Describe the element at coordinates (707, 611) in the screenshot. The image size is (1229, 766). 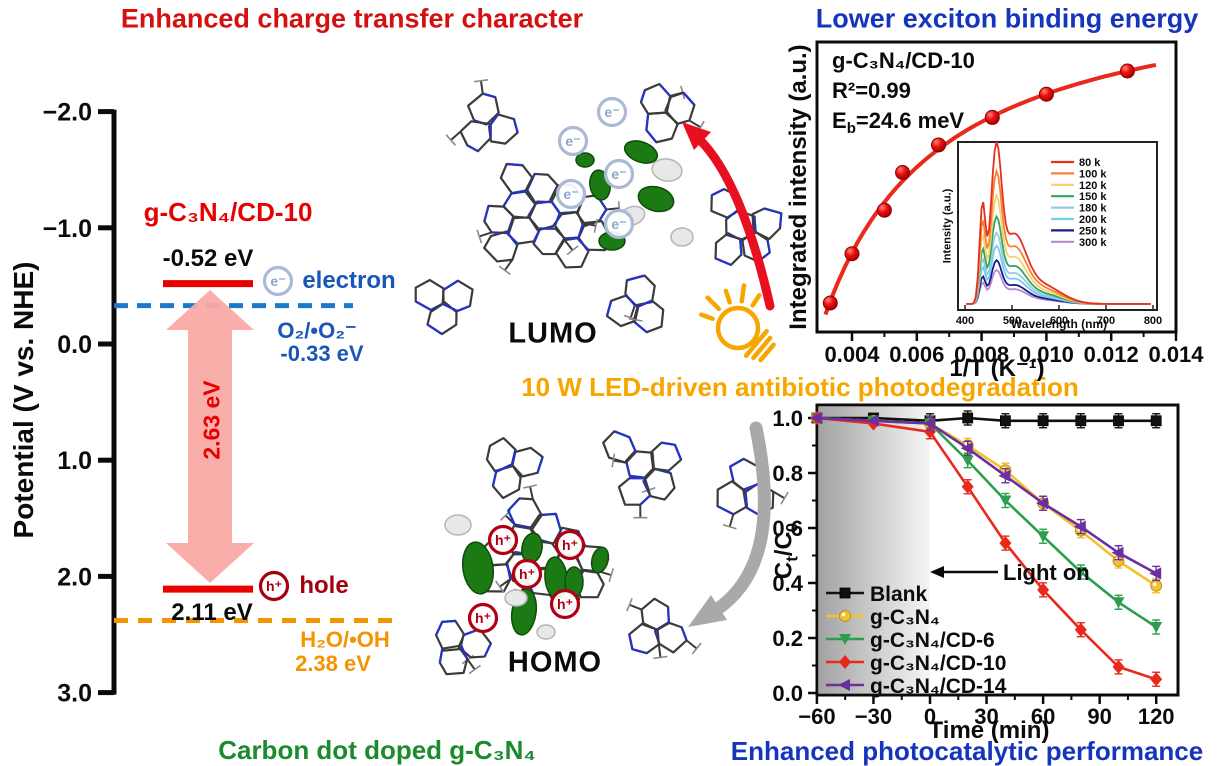
I see `gray-arrow-head` at that location.